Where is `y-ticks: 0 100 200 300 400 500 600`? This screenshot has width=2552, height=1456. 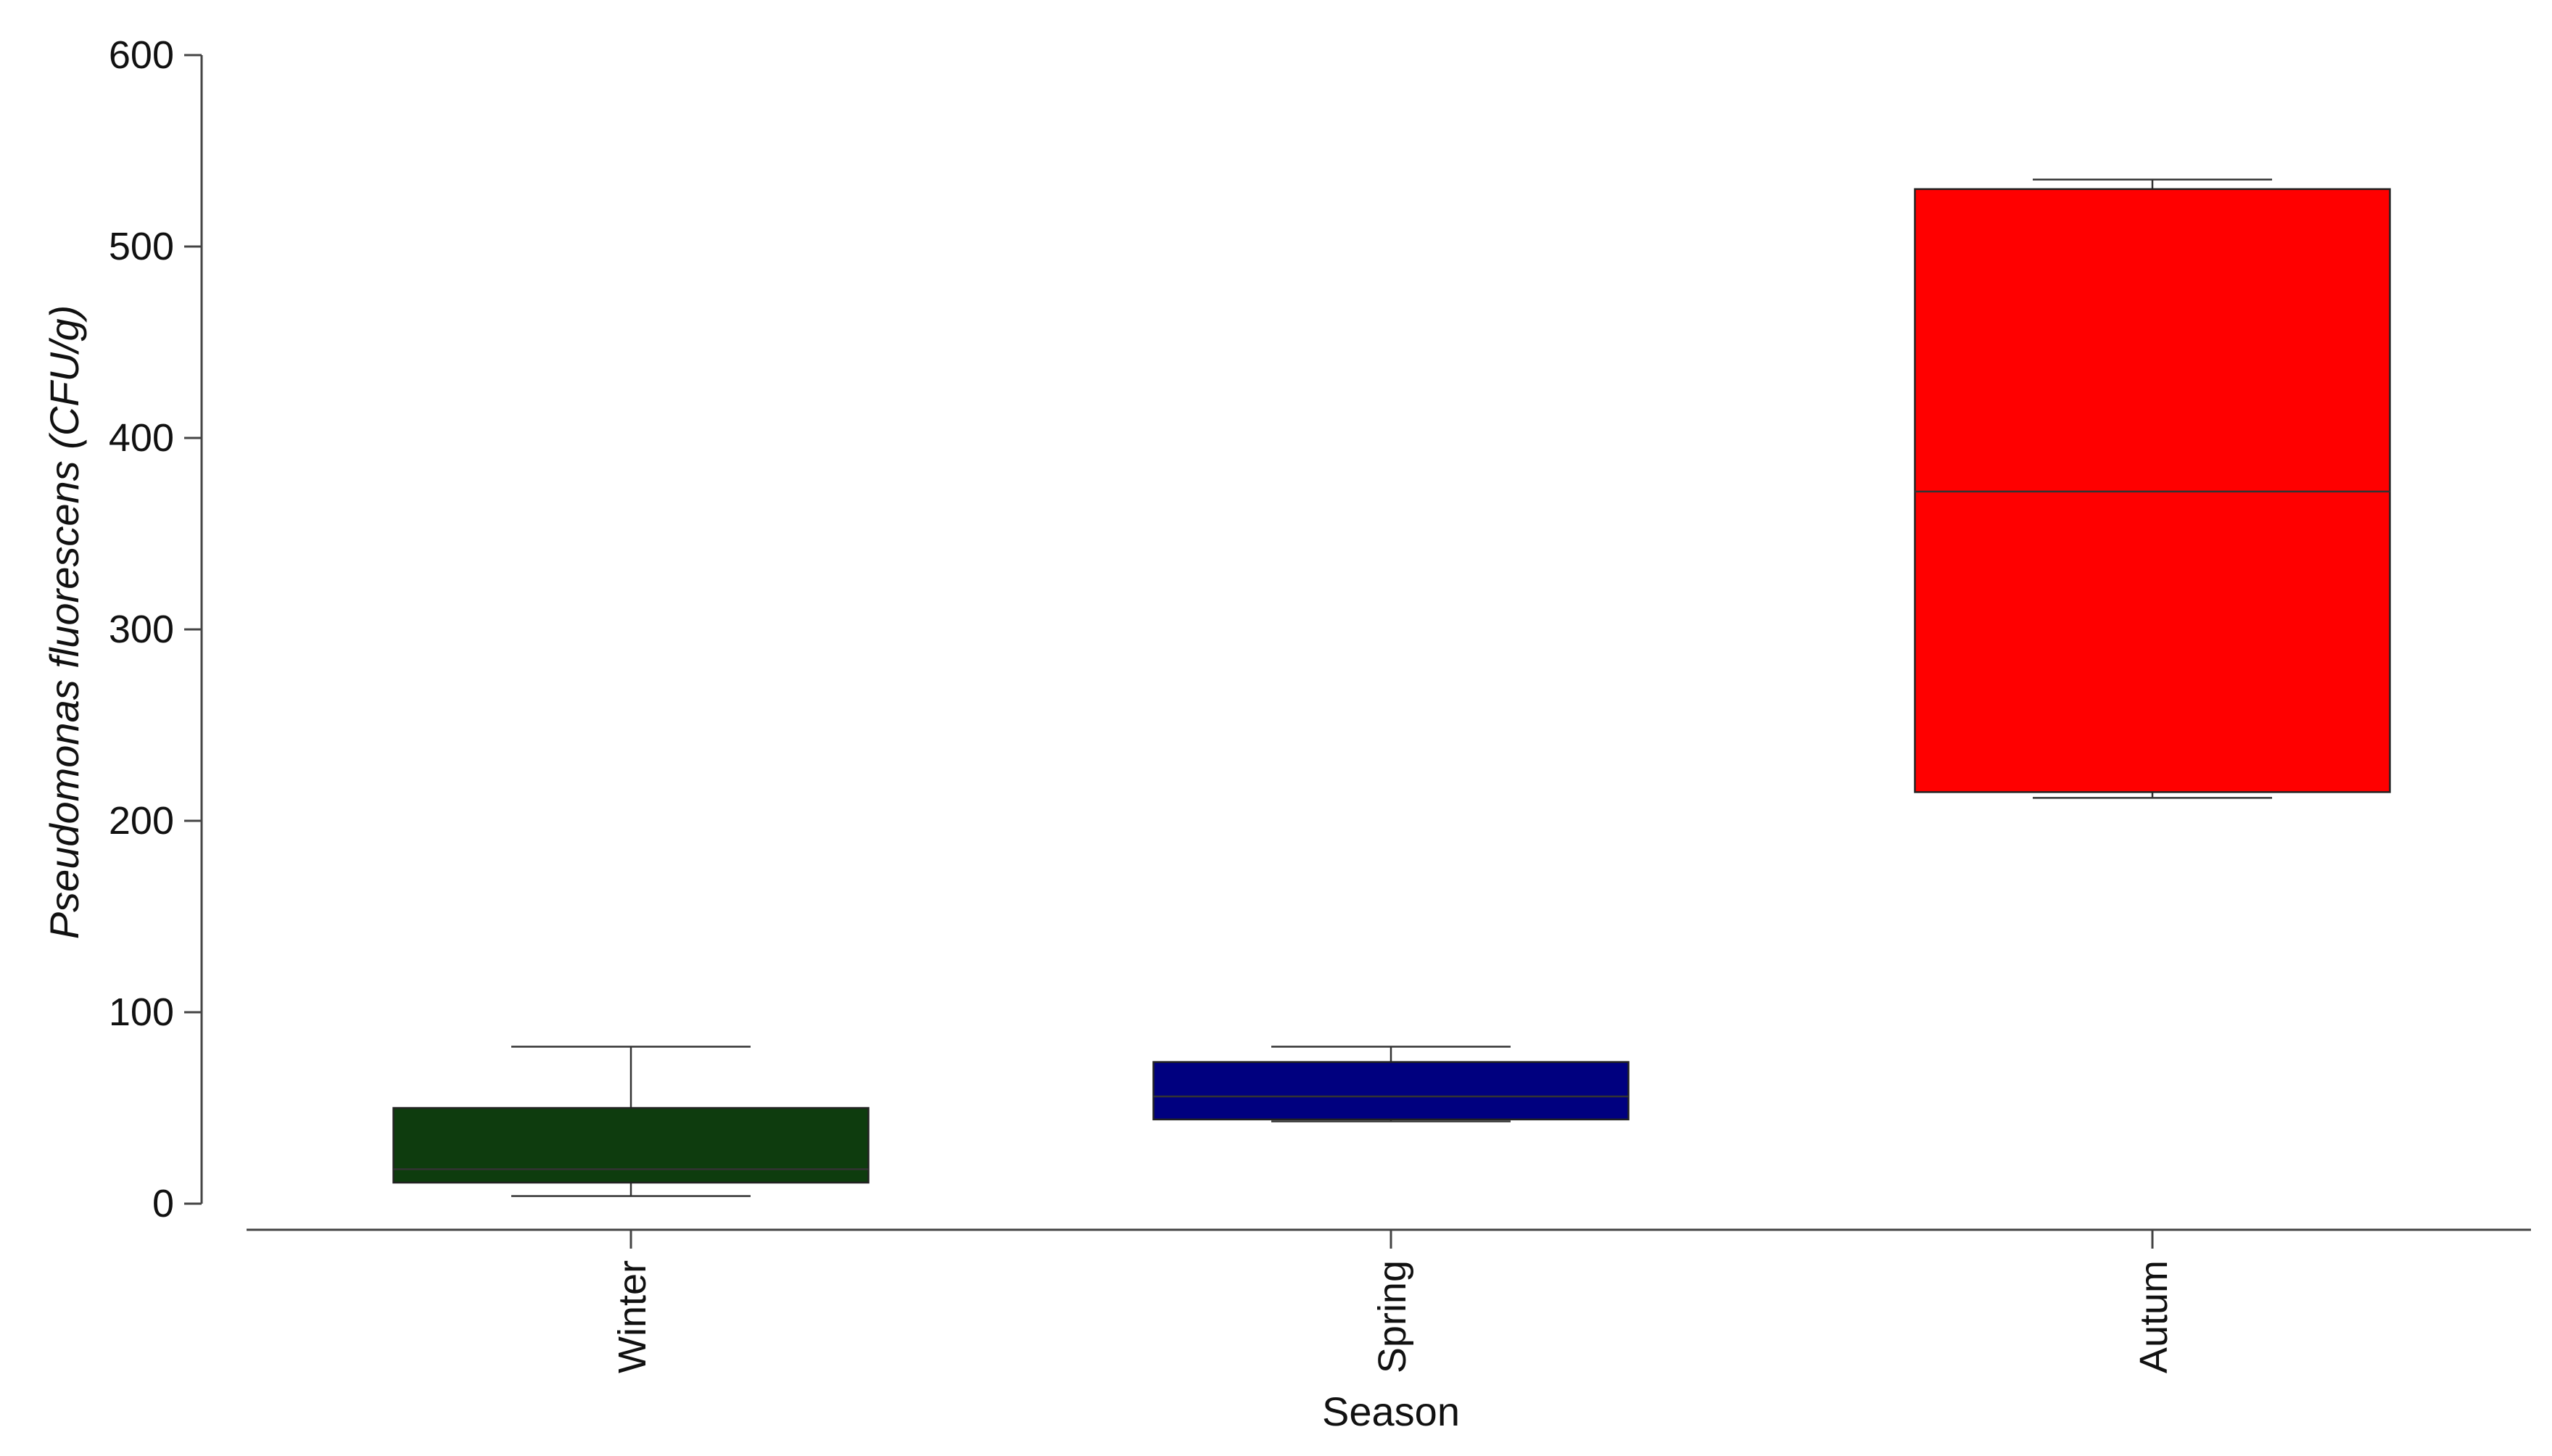
y-ticks: 0 100 200 300 400 500 600 is located at coordinates (155, 629).